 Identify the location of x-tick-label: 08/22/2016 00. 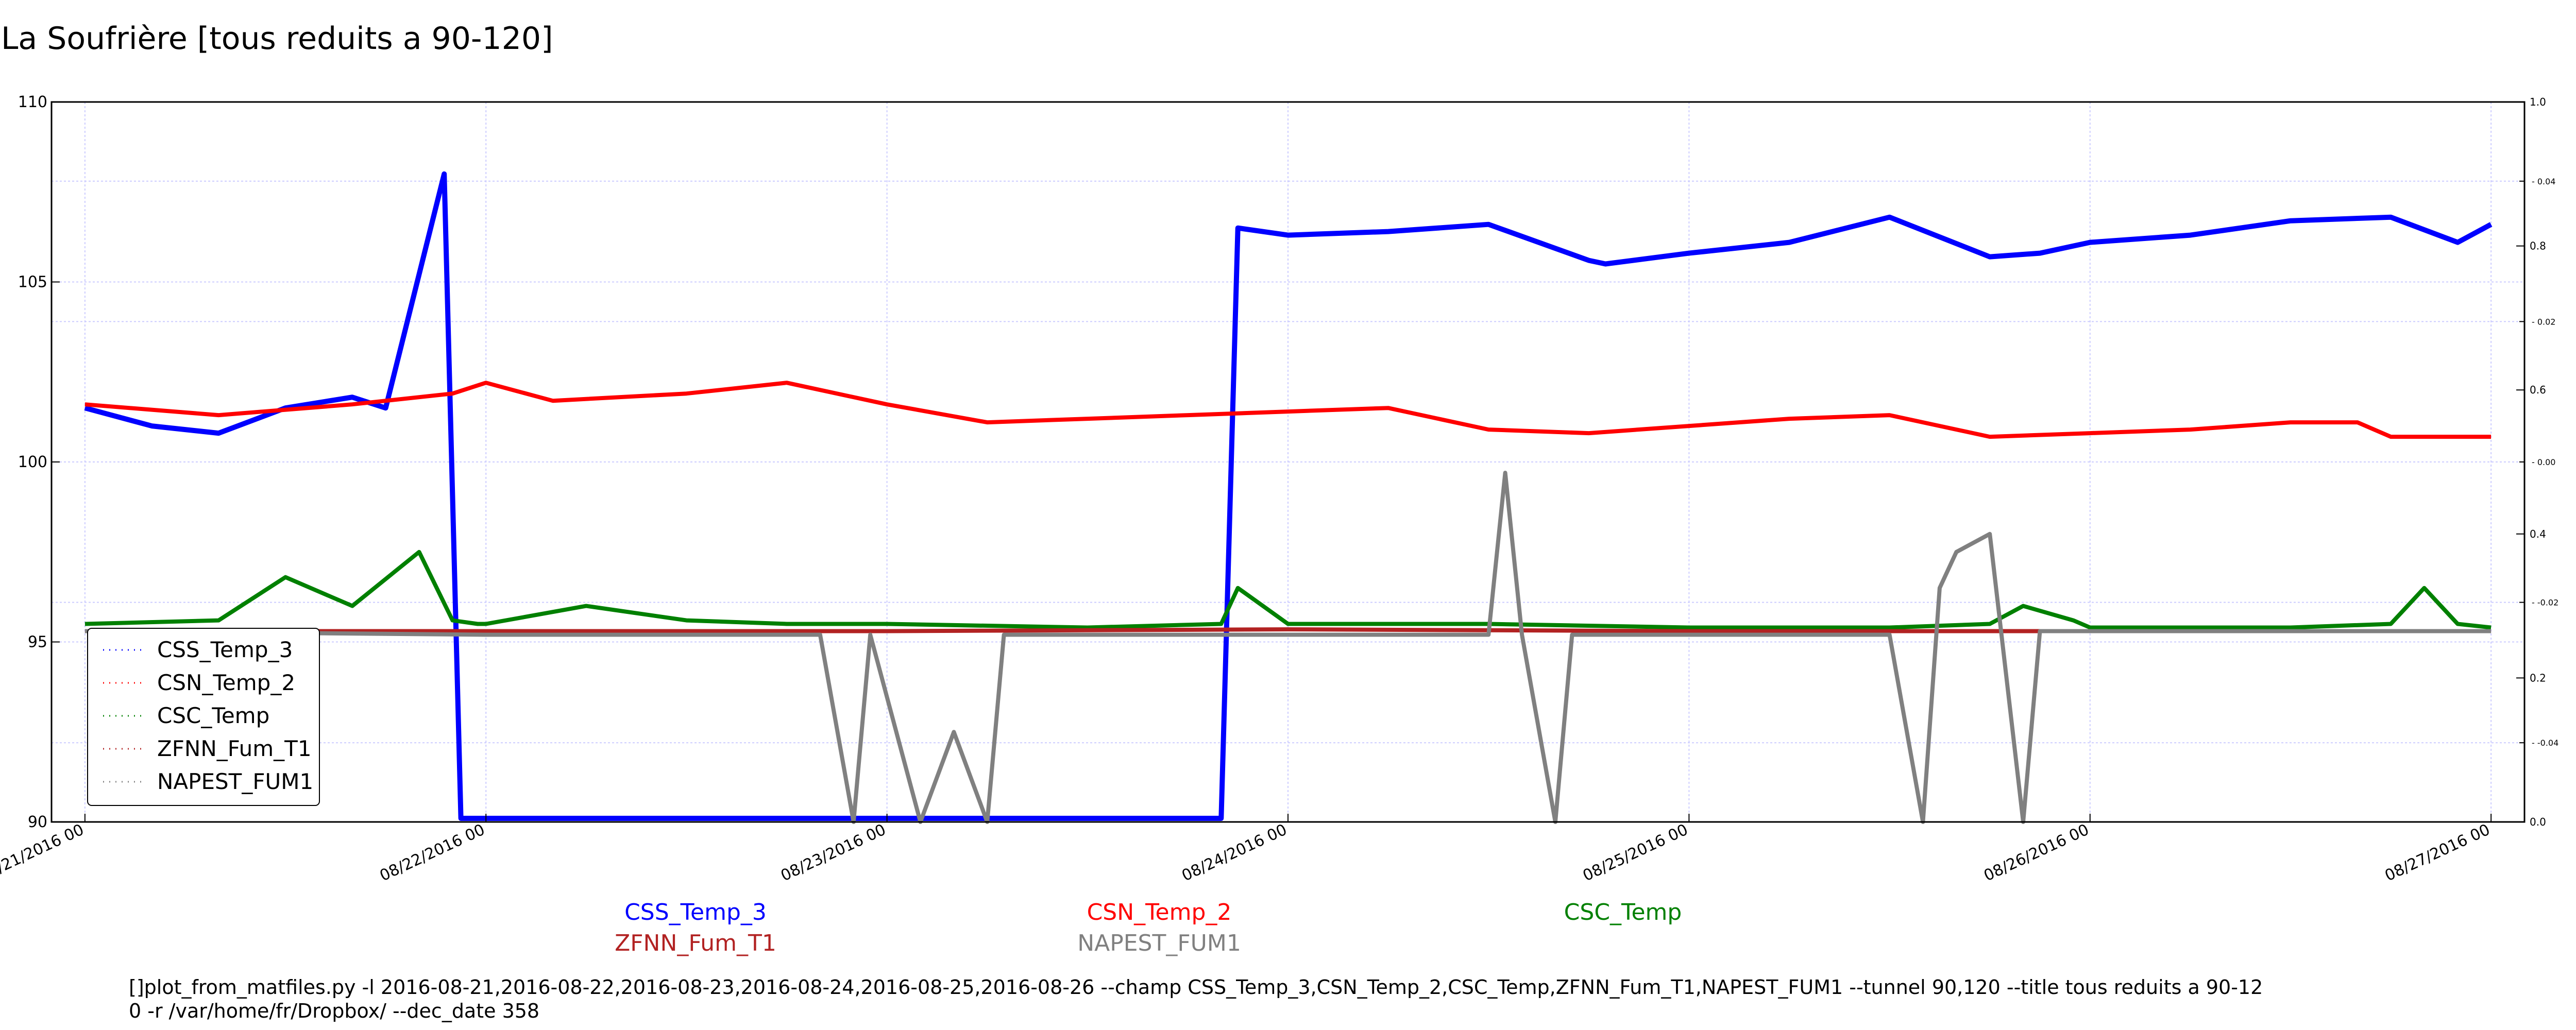
(433, 853).